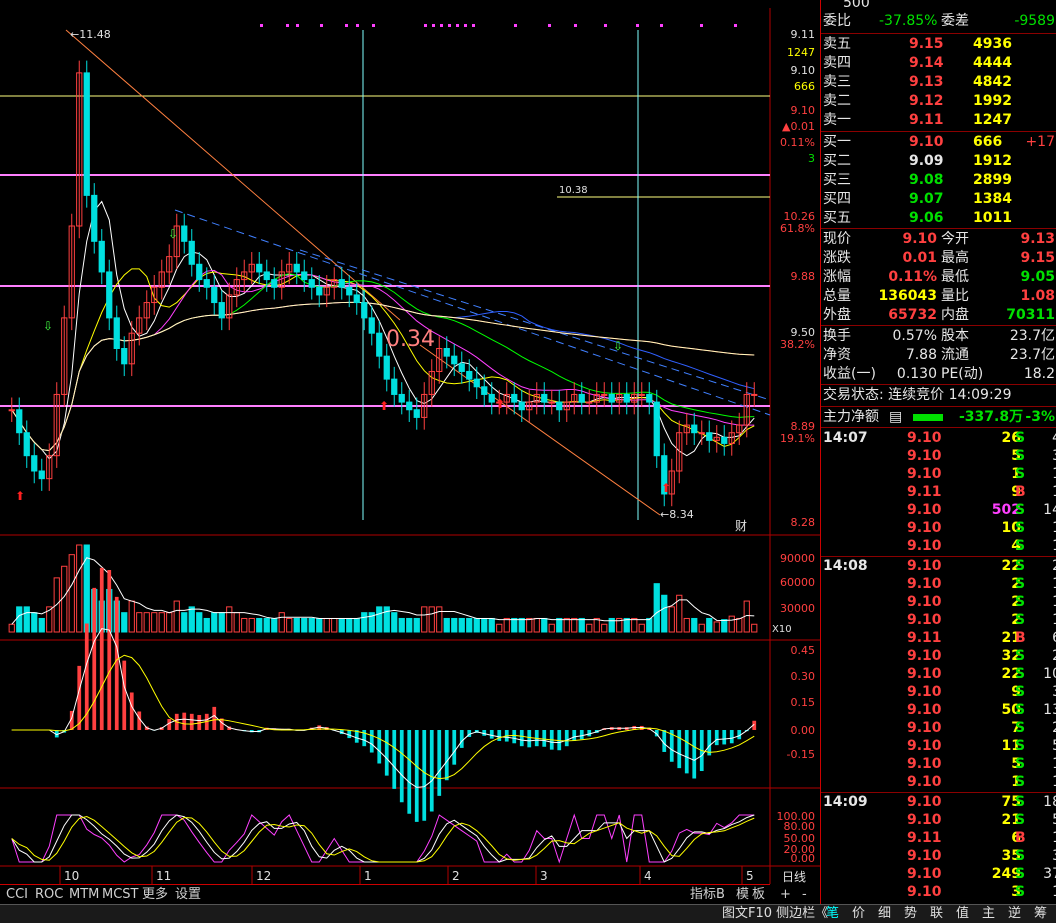 This screenshot has height=923, width=1056. I want to click on bid-label: 买四, so click(837, 199).